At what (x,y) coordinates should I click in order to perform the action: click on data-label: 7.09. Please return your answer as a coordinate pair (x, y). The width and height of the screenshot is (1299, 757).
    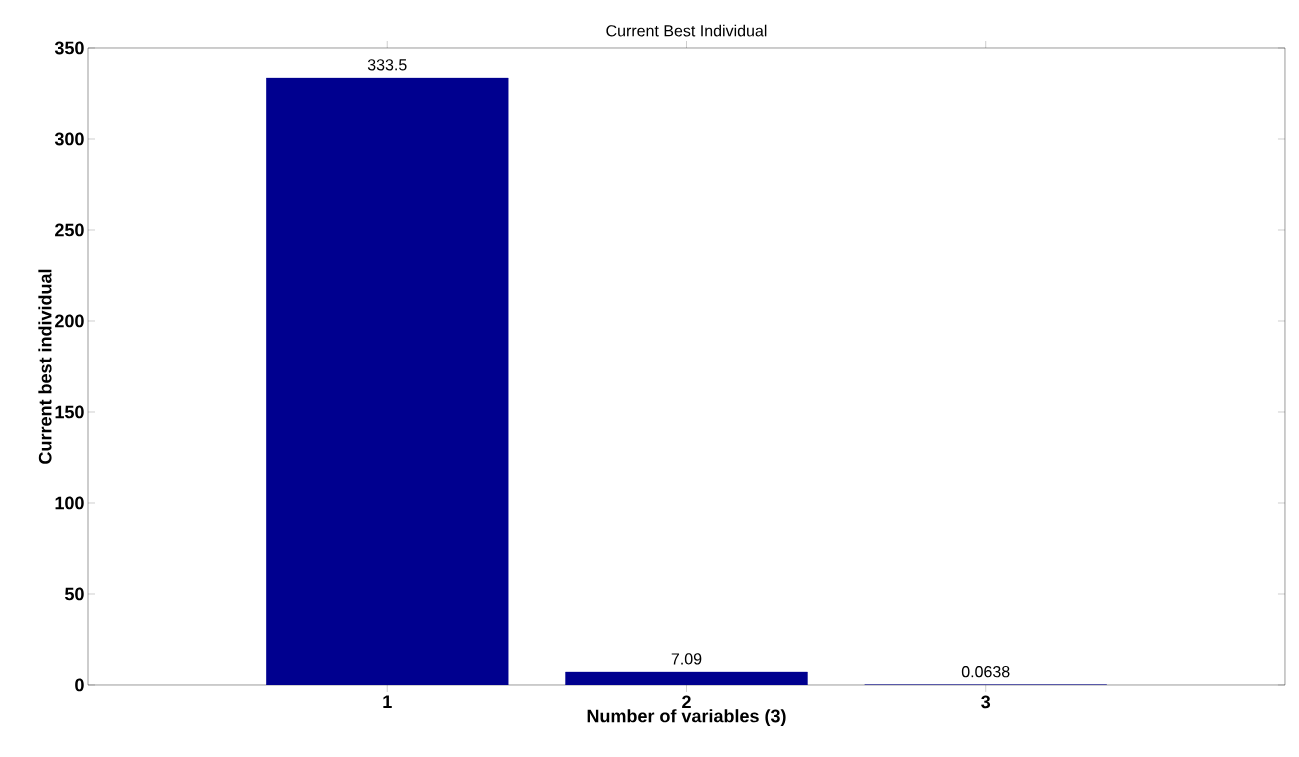
    Looking at the image, I should click on (686, 659).